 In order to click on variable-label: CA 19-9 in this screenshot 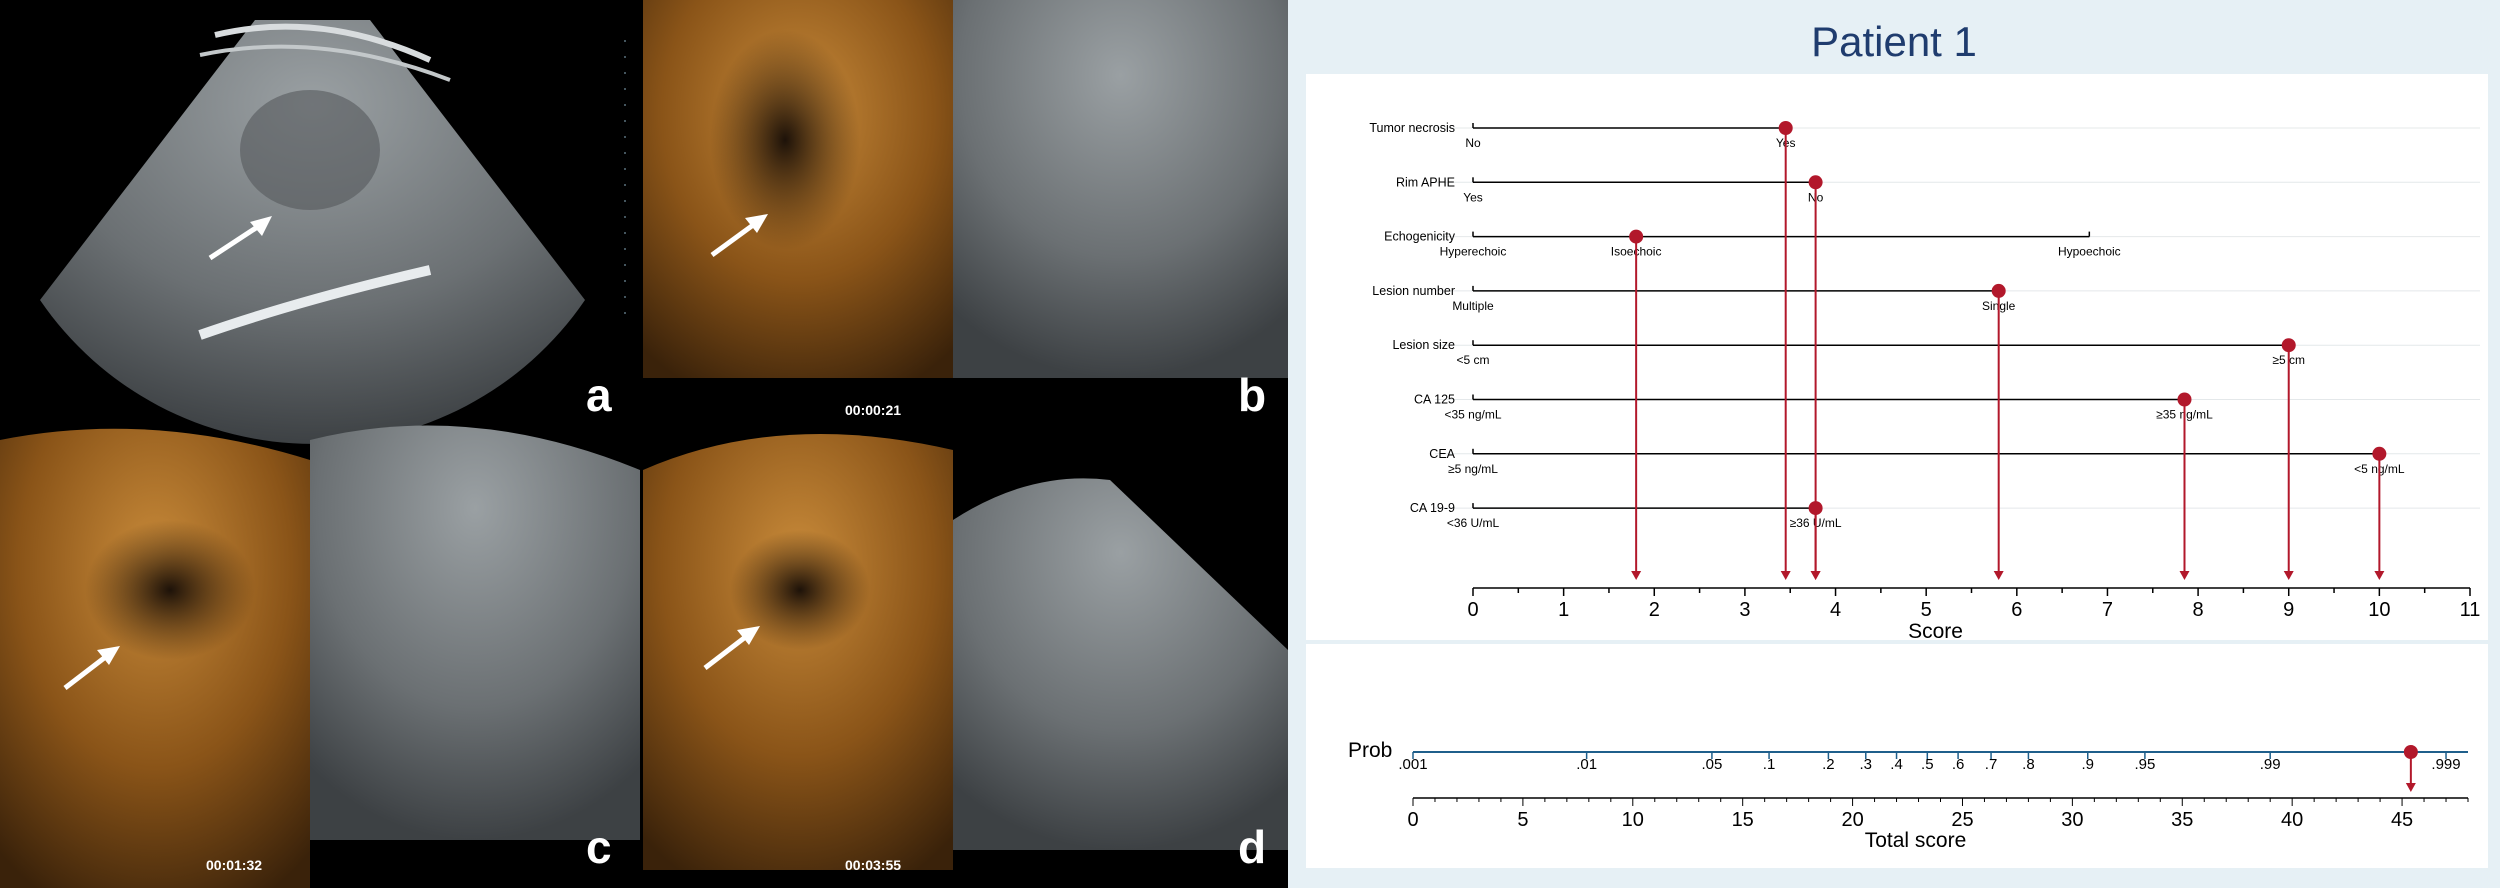, I will do `click(1432, 508)`.